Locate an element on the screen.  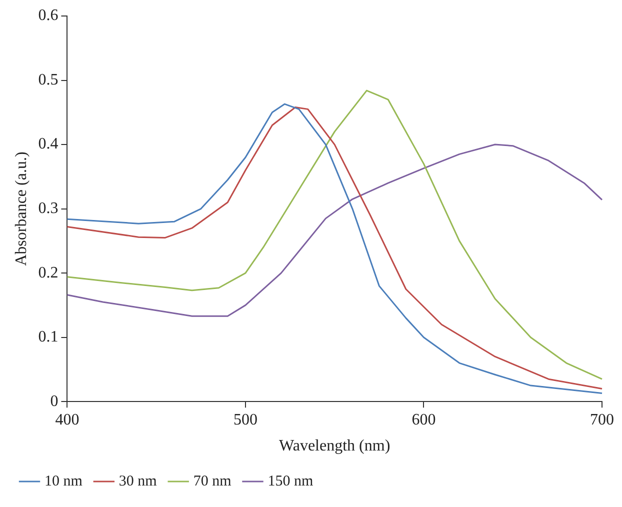
legend-label: 70 nm is located at coordinates (212, 481).